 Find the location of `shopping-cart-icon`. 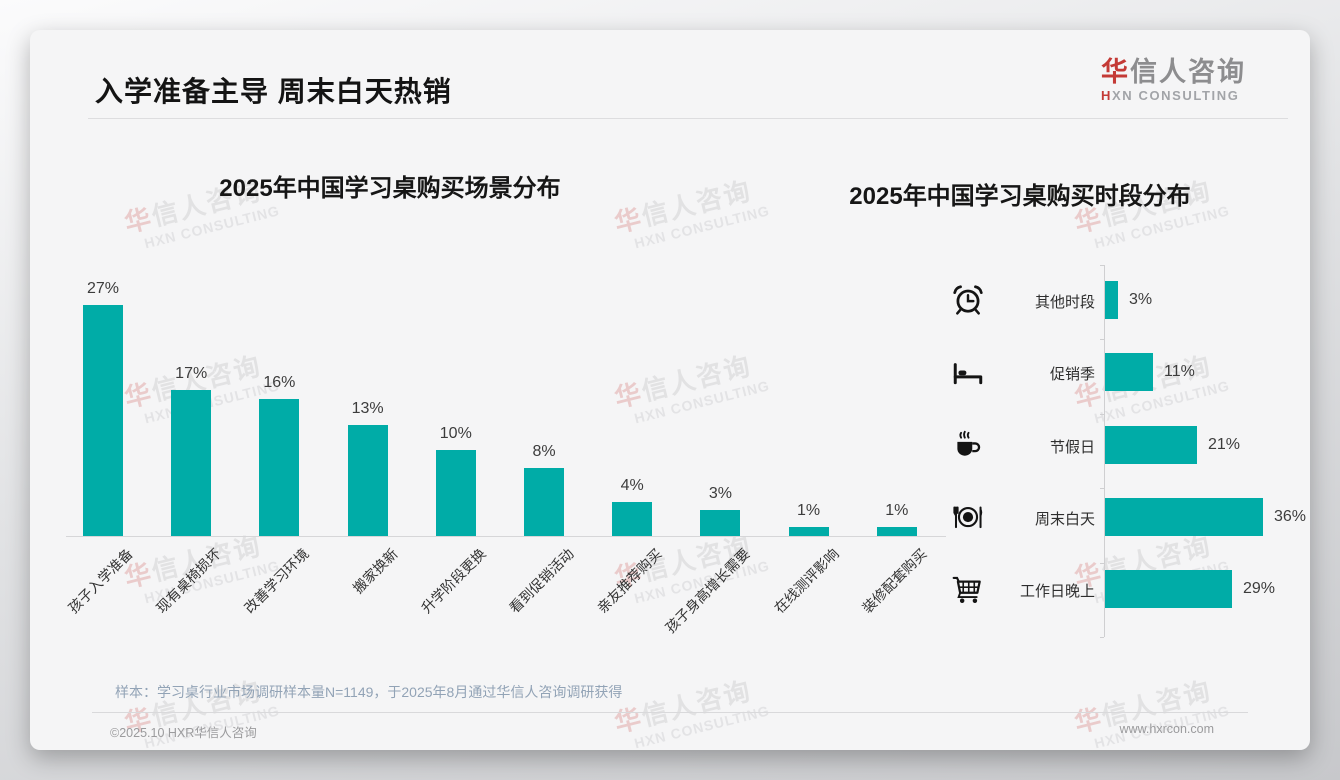

shopping-cart-icon is located at coordinates (968, 588).